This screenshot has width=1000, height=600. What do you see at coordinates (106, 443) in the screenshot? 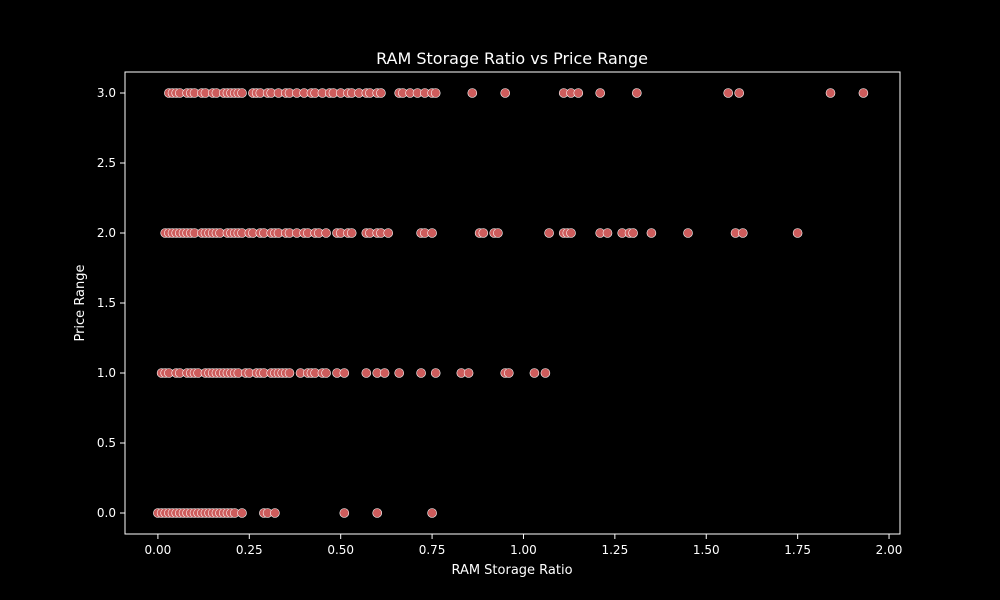
I see `y-tick-label: 0.5` at bounding box center [106, 443].